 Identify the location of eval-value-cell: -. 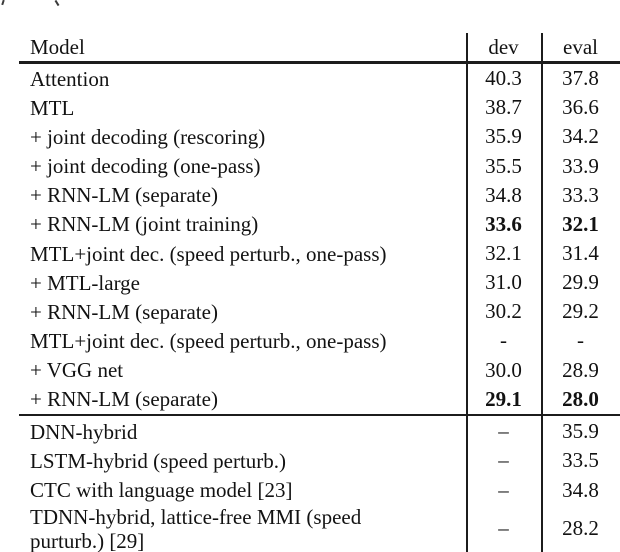
(580, 340).